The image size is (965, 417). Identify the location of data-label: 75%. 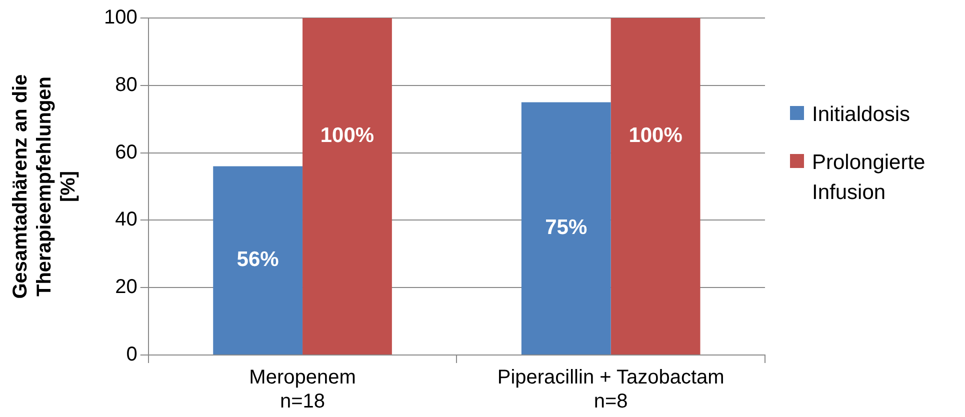
(566, 228).